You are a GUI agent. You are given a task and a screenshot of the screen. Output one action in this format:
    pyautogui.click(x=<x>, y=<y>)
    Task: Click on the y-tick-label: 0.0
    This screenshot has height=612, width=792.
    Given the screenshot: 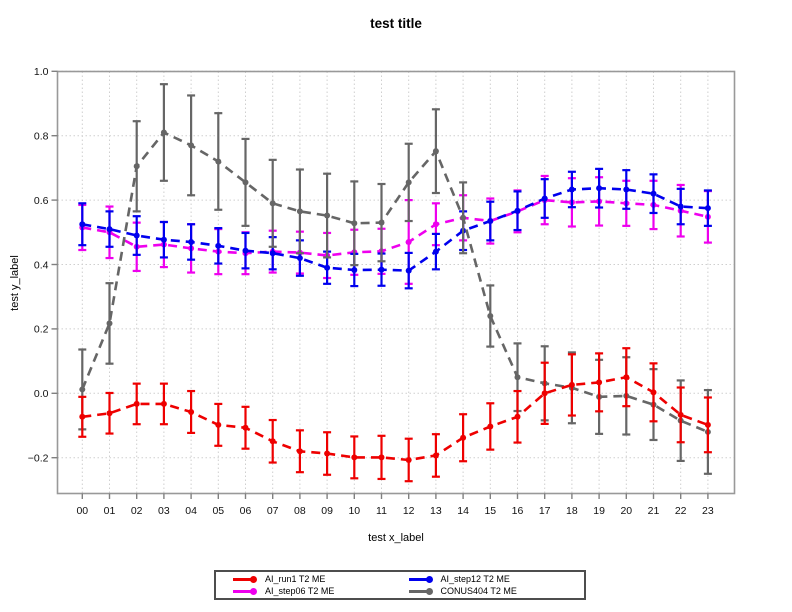 What is the action you would take?
    pyautogui.click(x=41, y=394)
    